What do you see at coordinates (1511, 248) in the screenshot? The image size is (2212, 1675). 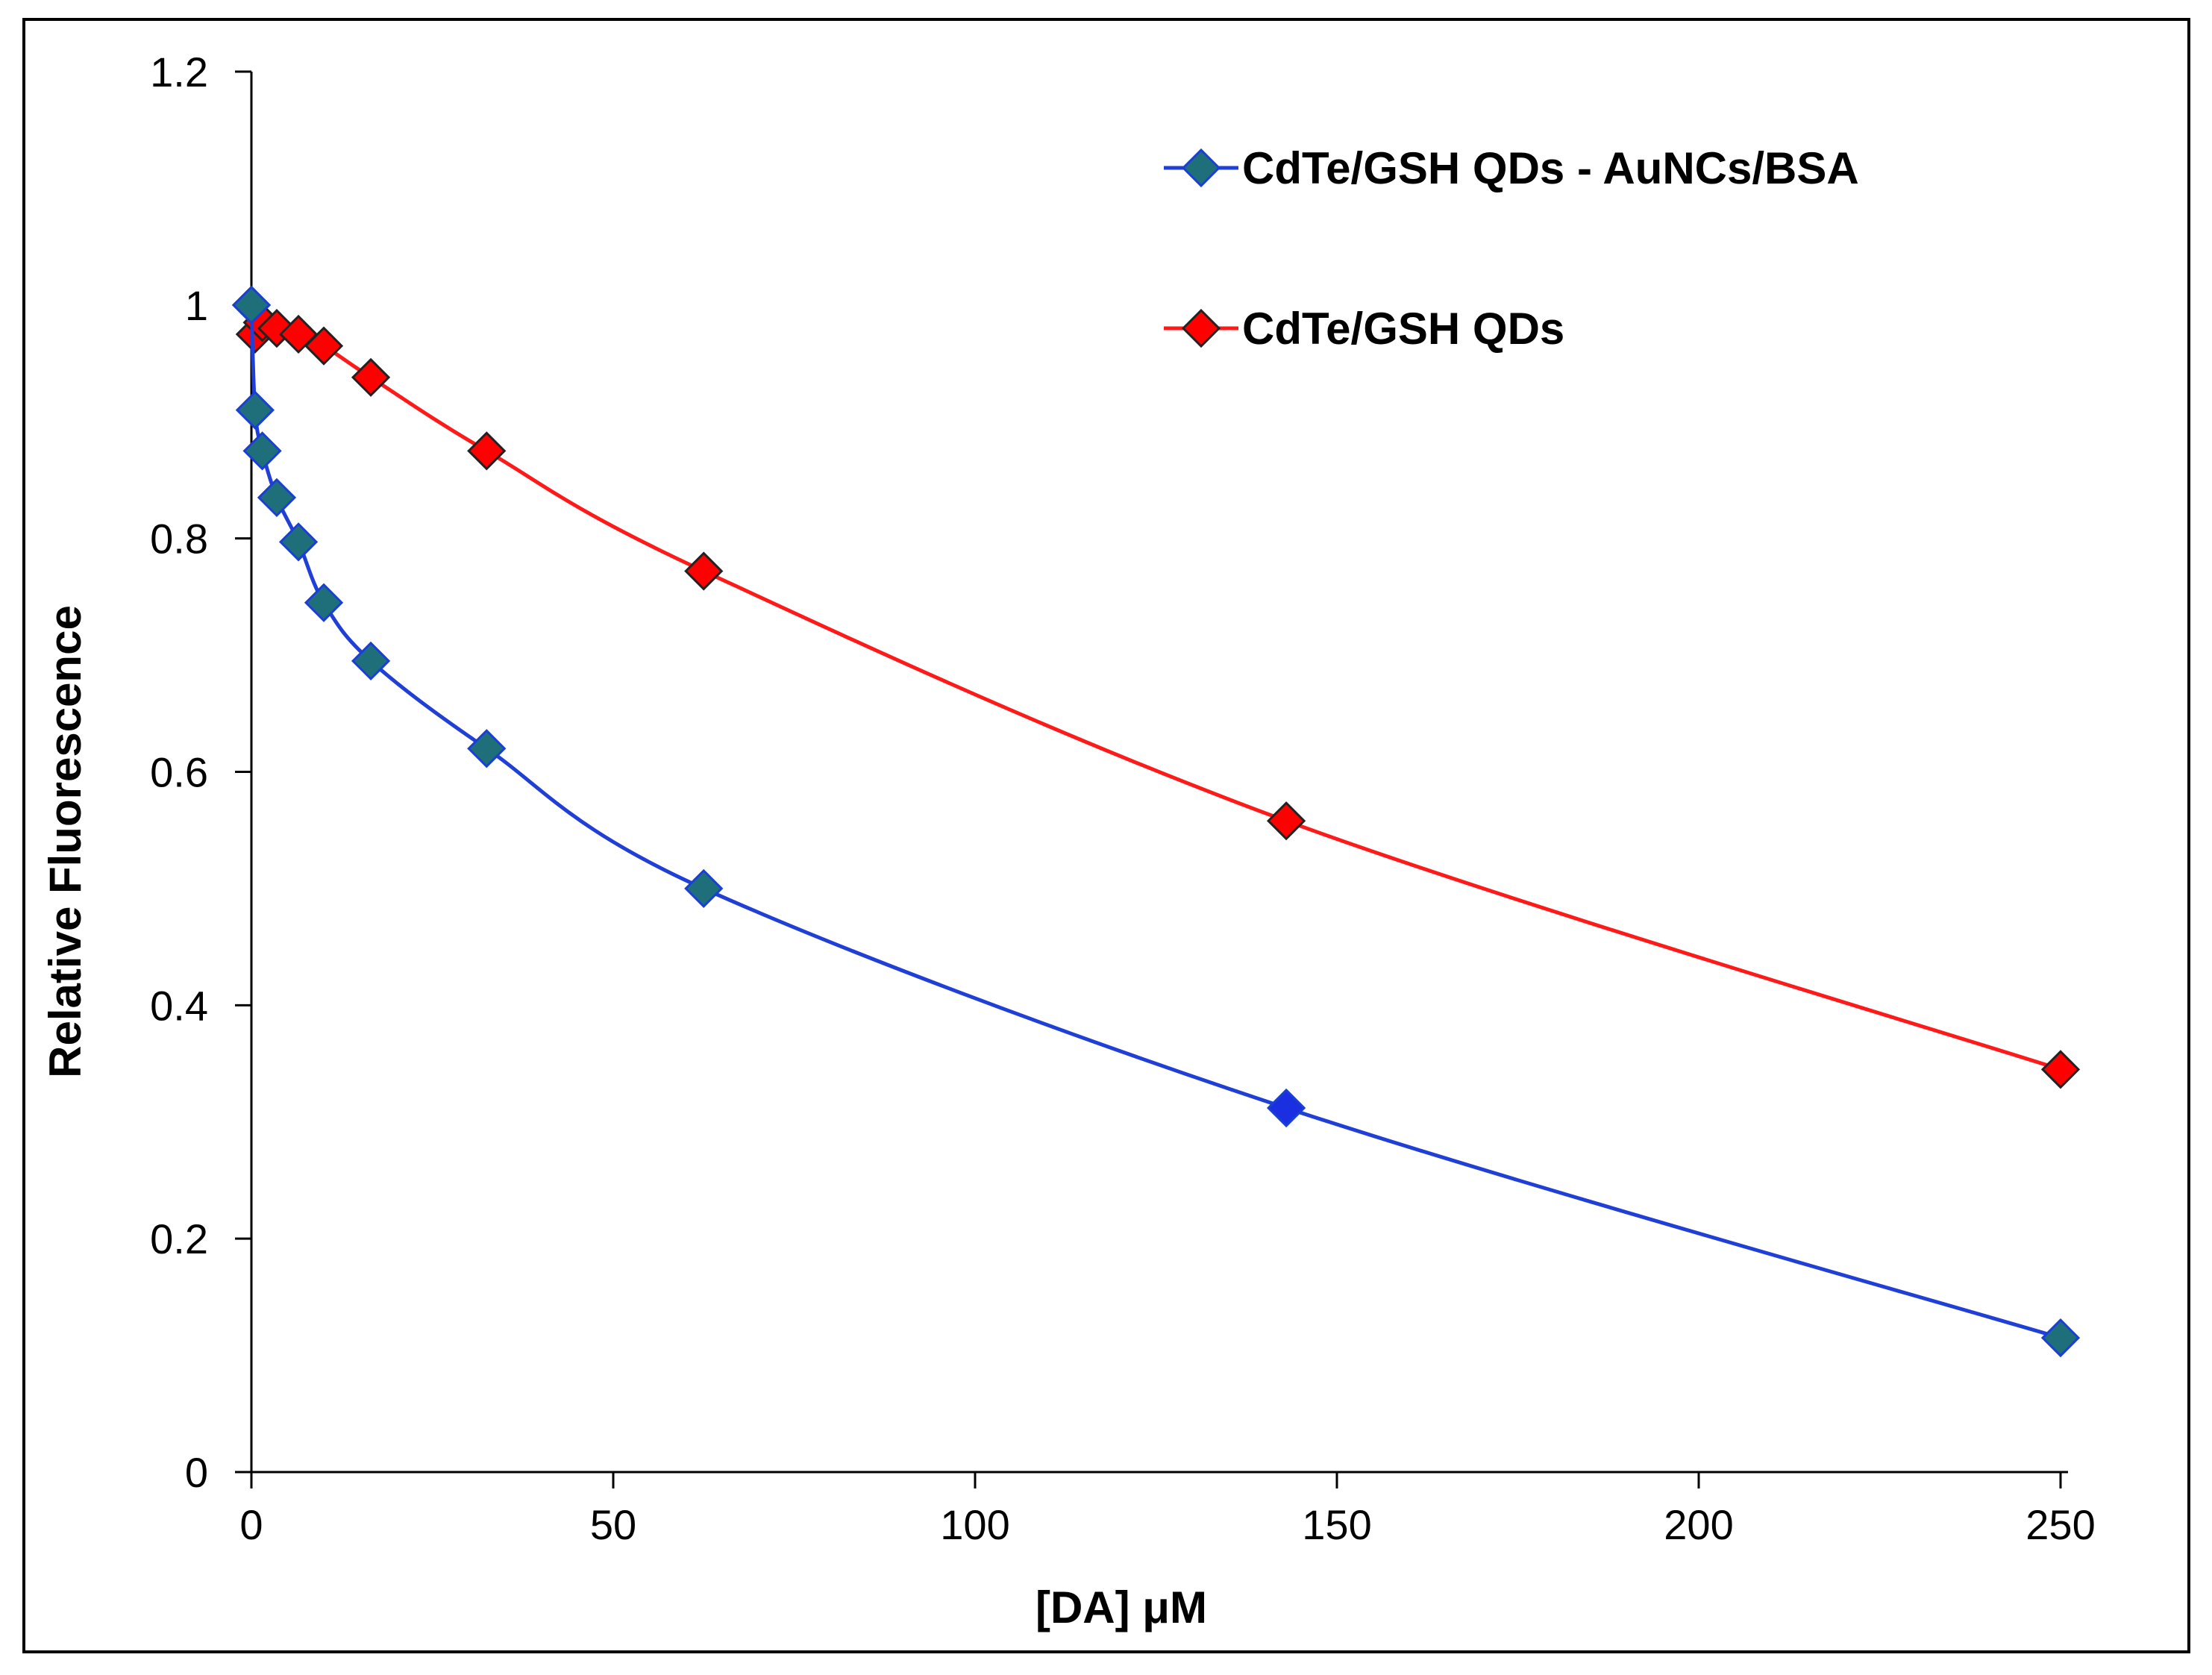 I see `legend: CdTe/GSH QDs - AuNCs/BSA CdTe/GSH QDs` at bounding box center [1511, 248].